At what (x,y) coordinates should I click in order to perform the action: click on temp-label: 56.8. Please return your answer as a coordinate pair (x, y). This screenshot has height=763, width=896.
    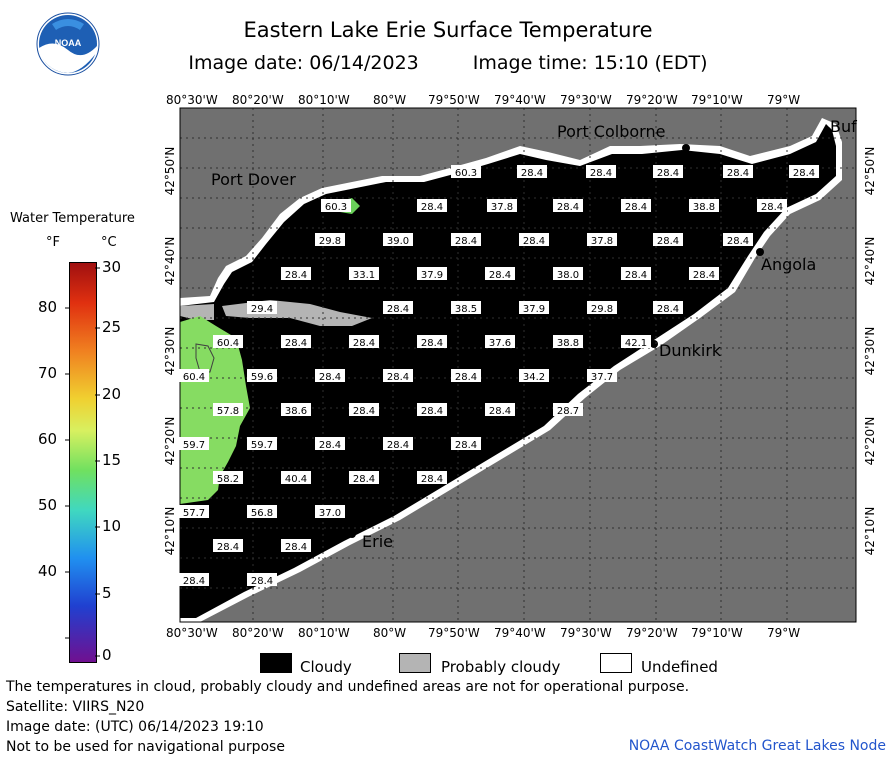
    Looking at the image, I should click on (262, 513).